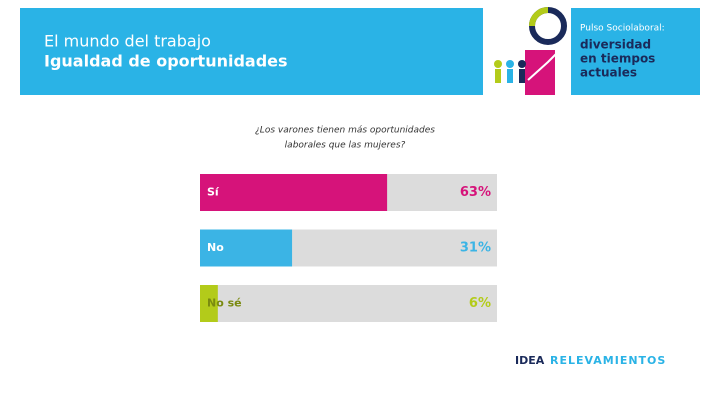  I want to click on banner-subtitle: Igualdad de oportunidades, so click(166, 61).